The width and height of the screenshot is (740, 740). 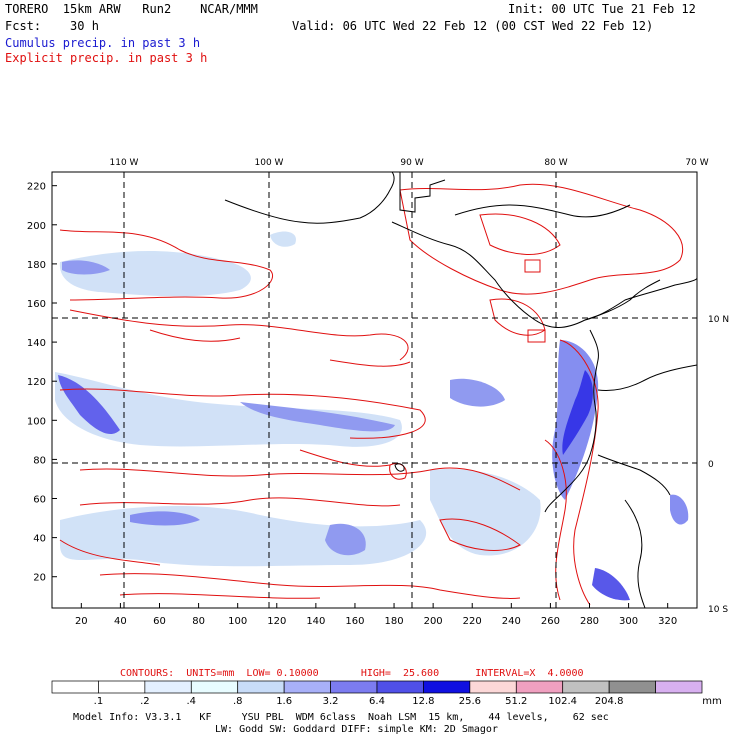 I want to click on precip-band-south-core, so click(x=165, y=518).